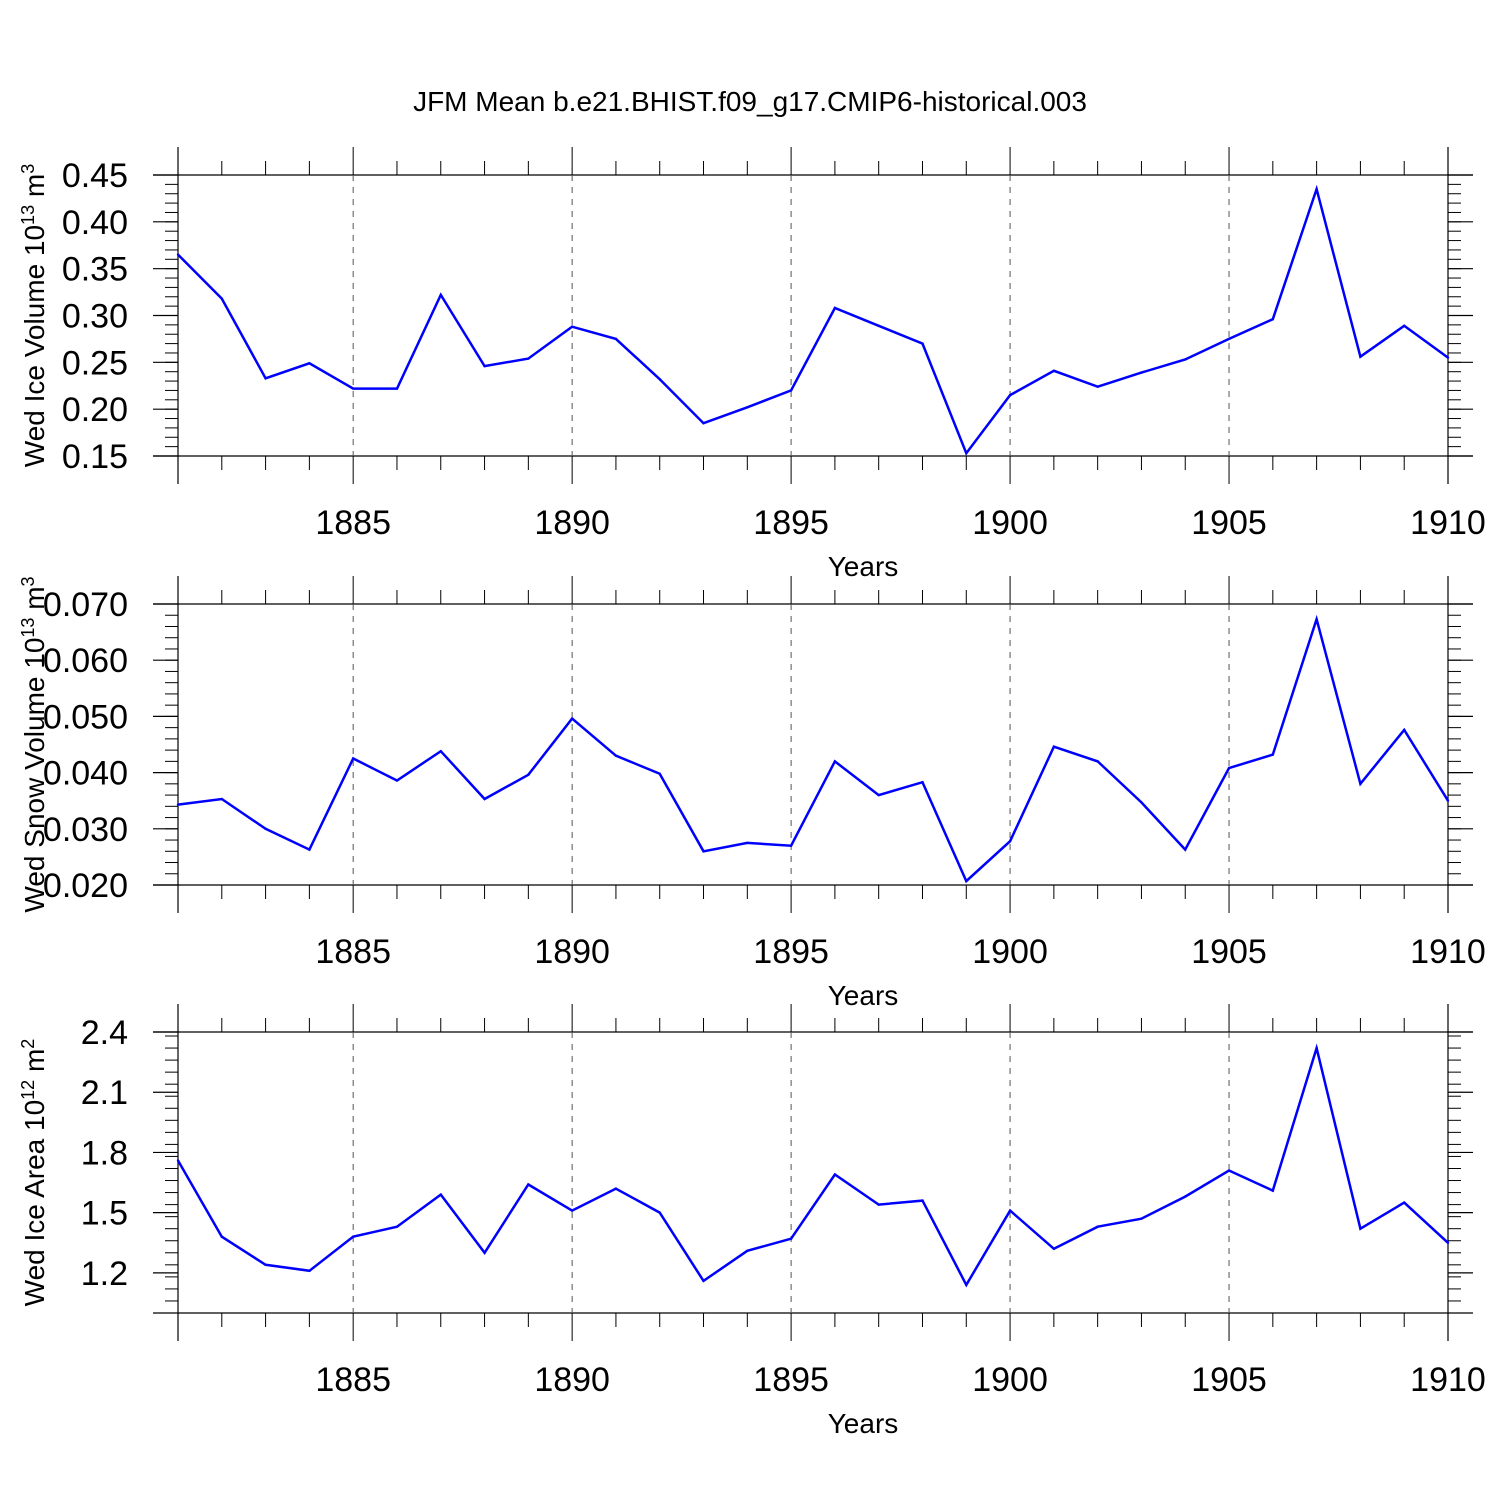 This screenshot has width=1500, height=1500. What do you see at coordinates (85, 886) in the screenshot?
I see `y-tick-label: 0.020` at bounding box center [85, 886].